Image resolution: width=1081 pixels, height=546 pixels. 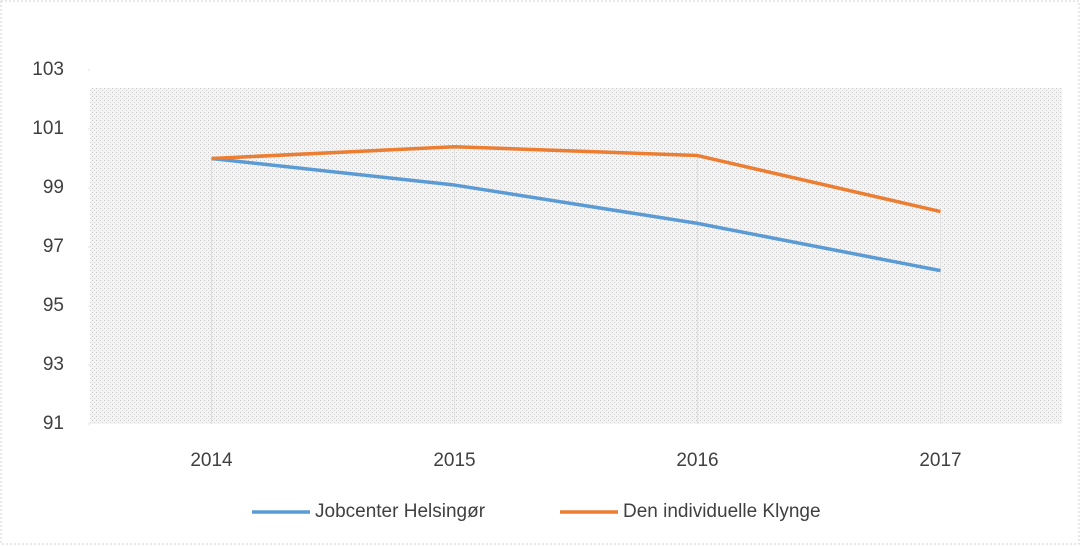 I want to click on y-tick-label: 97, so click(x=53, y=246).